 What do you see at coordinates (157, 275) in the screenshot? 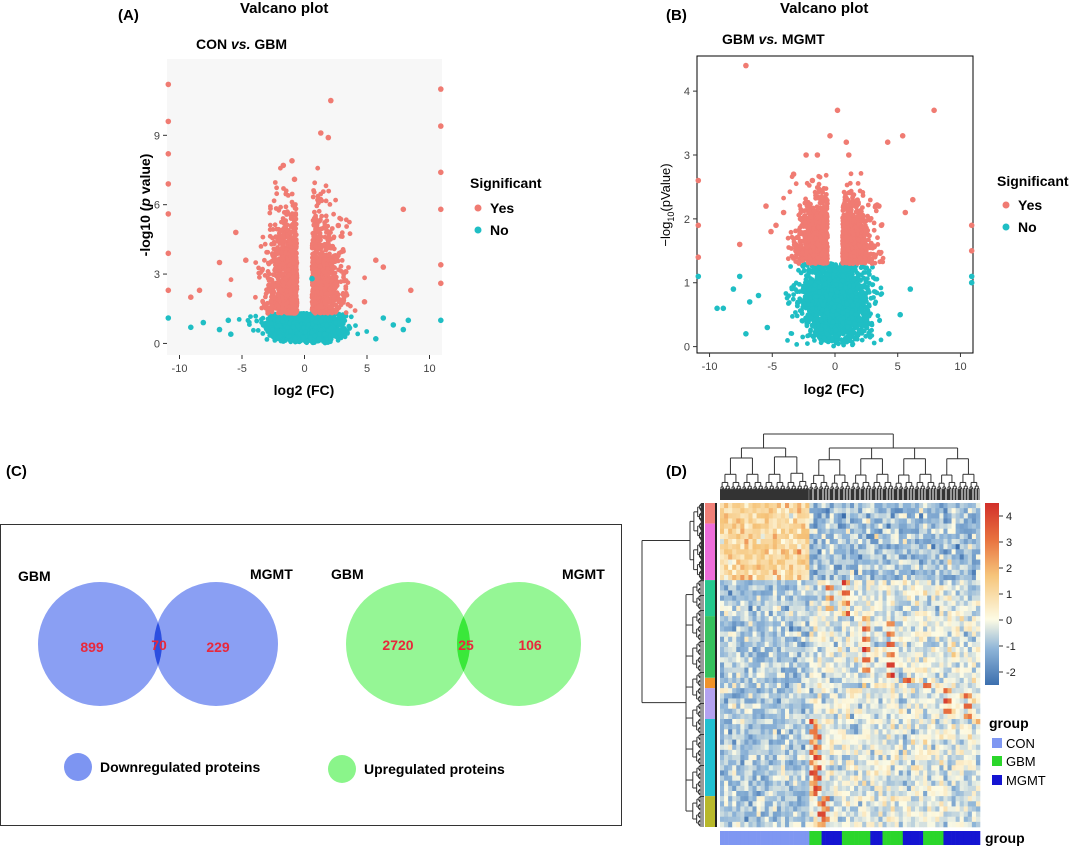
I see `y-tick-label: 3` at bounding box center [157, 275].